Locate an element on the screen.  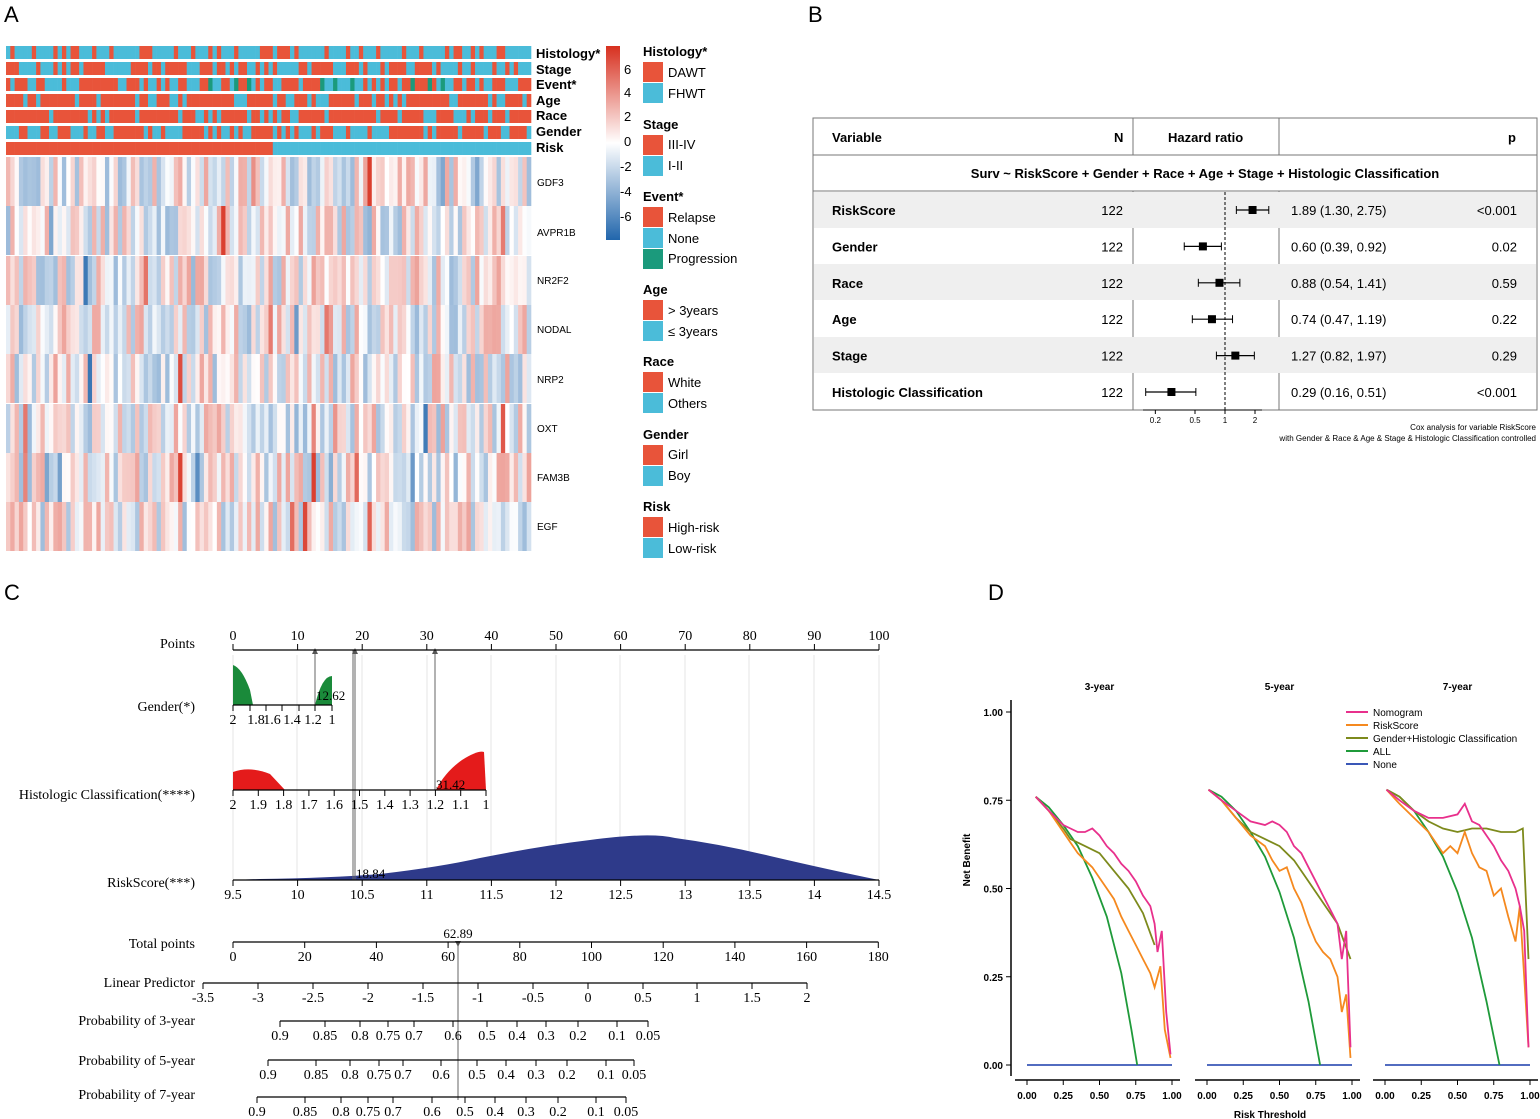
forest-hr-text: 1.89 (1.30, 2.75) is located at coordinates (1338, 210).